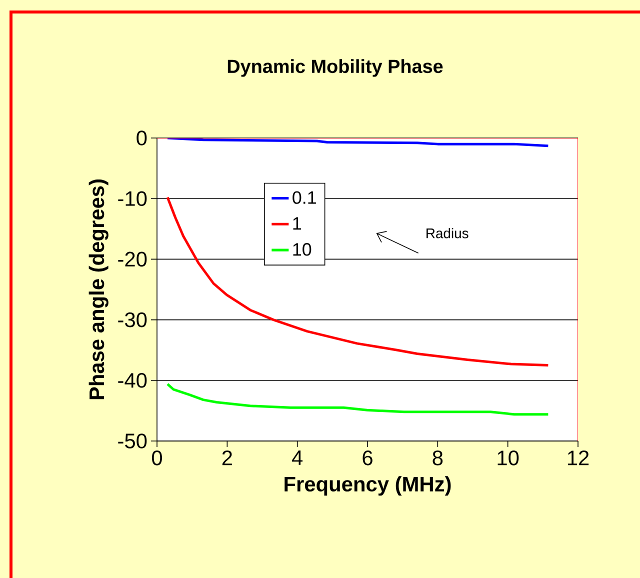 This screenshot has height=578, width=640. I want to click on x-tick-label: 10, so click(508, 458).